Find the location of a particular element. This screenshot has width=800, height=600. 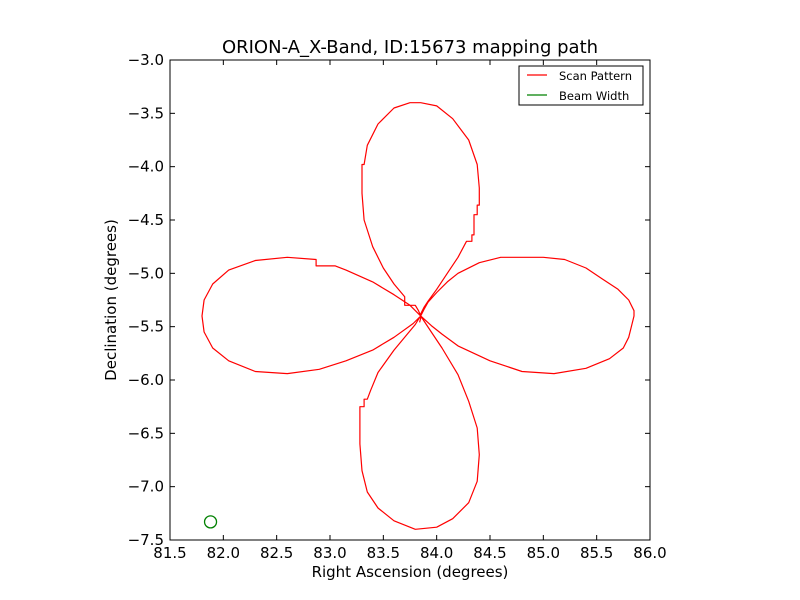

x-tick-label: 86.0 is located at coordinates (649, 553).